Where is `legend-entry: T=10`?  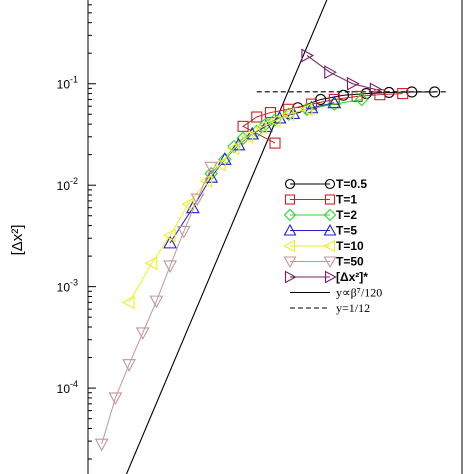 legend-entry: T=10 is located at coordinates (323, 246).